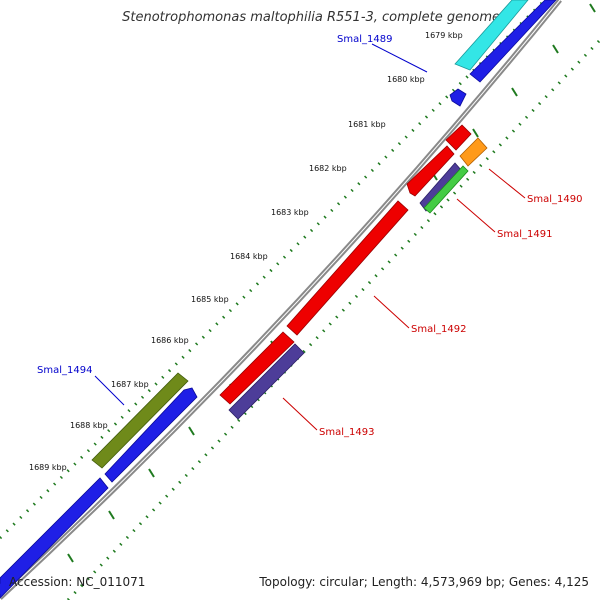 This screenshot has width=600, height=600. What do you see at coordinates (438, 329) in the screenshot?
I see `label-smal-1492: Smal_1492` at bounding box center [438, 329].